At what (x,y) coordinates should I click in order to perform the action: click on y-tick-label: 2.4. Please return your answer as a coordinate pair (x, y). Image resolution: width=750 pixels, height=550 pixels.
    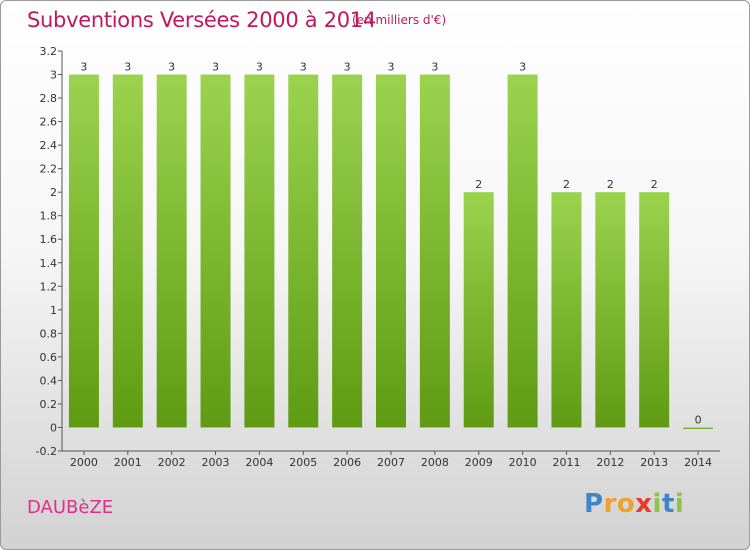
    Looking at the image, I should click on (49, 145).